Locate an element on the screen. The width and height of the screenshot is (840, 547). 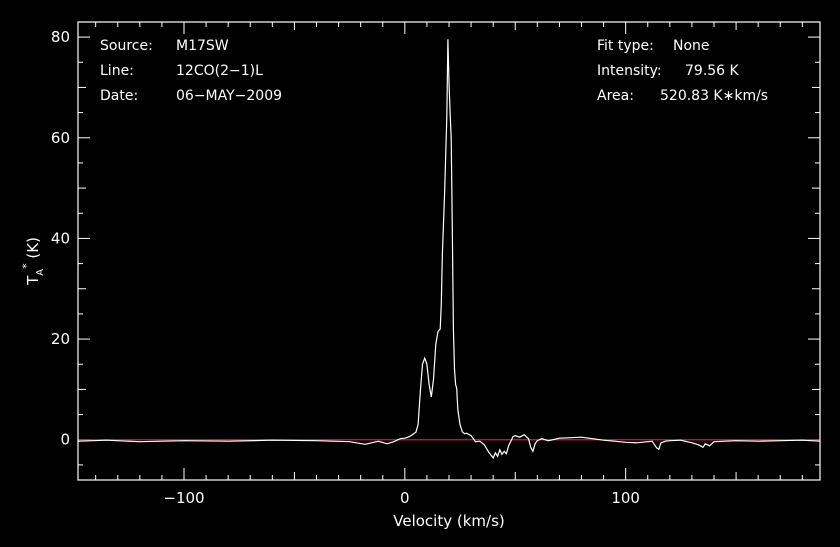
info-left-value: 06−MAY−2009 is located at coordinates (229, 96).